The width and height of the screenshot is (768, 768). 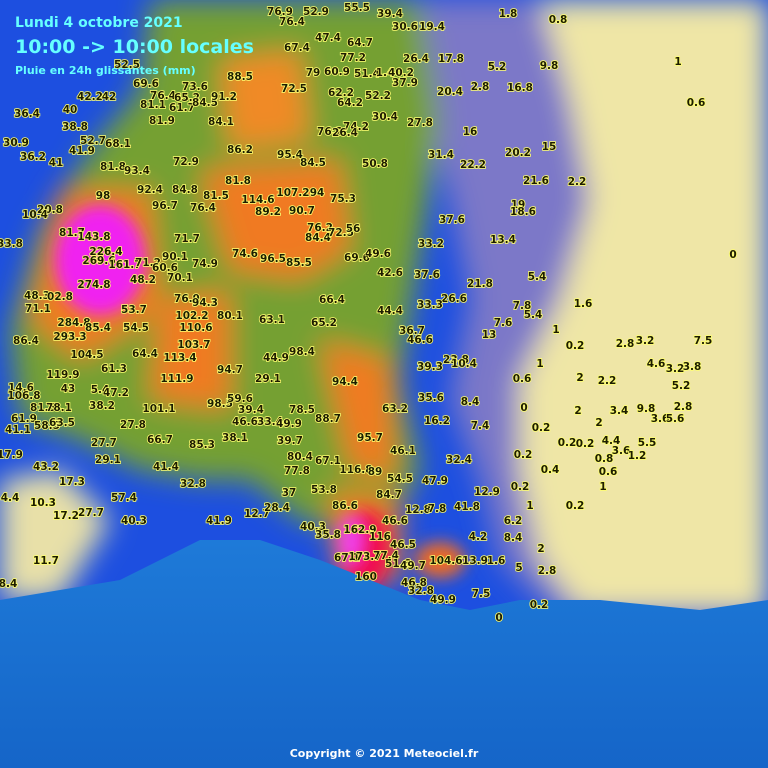 I want to click on station-value: 76.9, so click(x=187, y=299).